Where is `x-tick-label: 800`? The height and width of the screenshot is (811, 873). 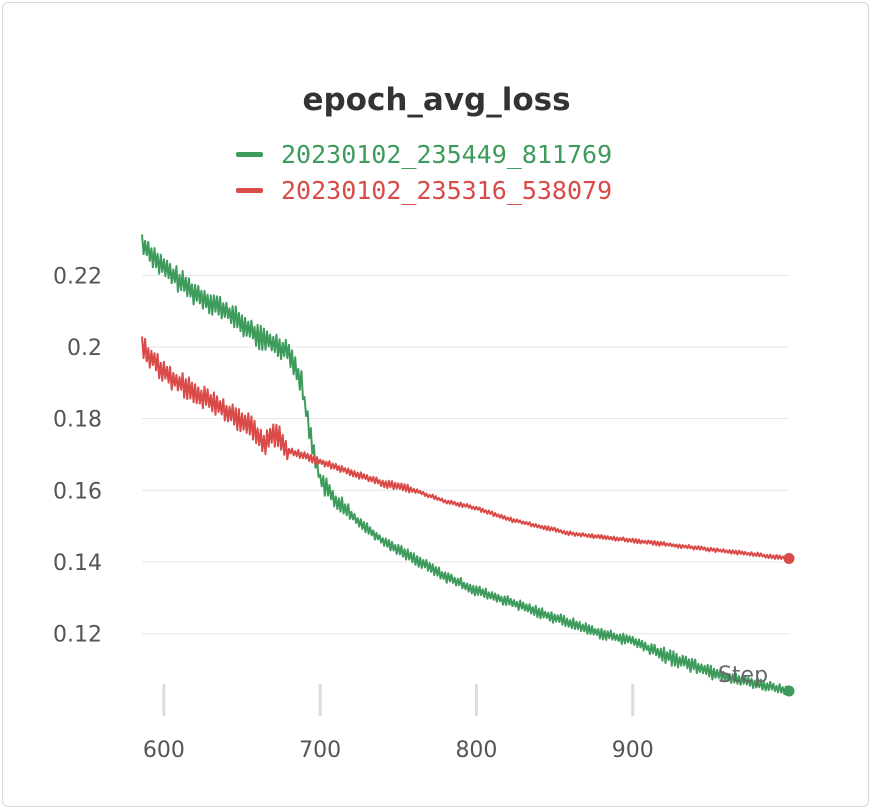 x-tick-label: 800 is located at coordinates (476, 750).